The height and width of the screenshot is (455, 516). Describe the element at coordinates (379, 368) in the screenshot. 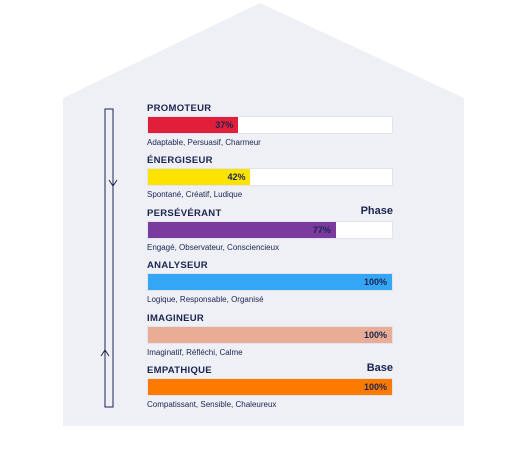

I see `profile-tag: Base` at that location.